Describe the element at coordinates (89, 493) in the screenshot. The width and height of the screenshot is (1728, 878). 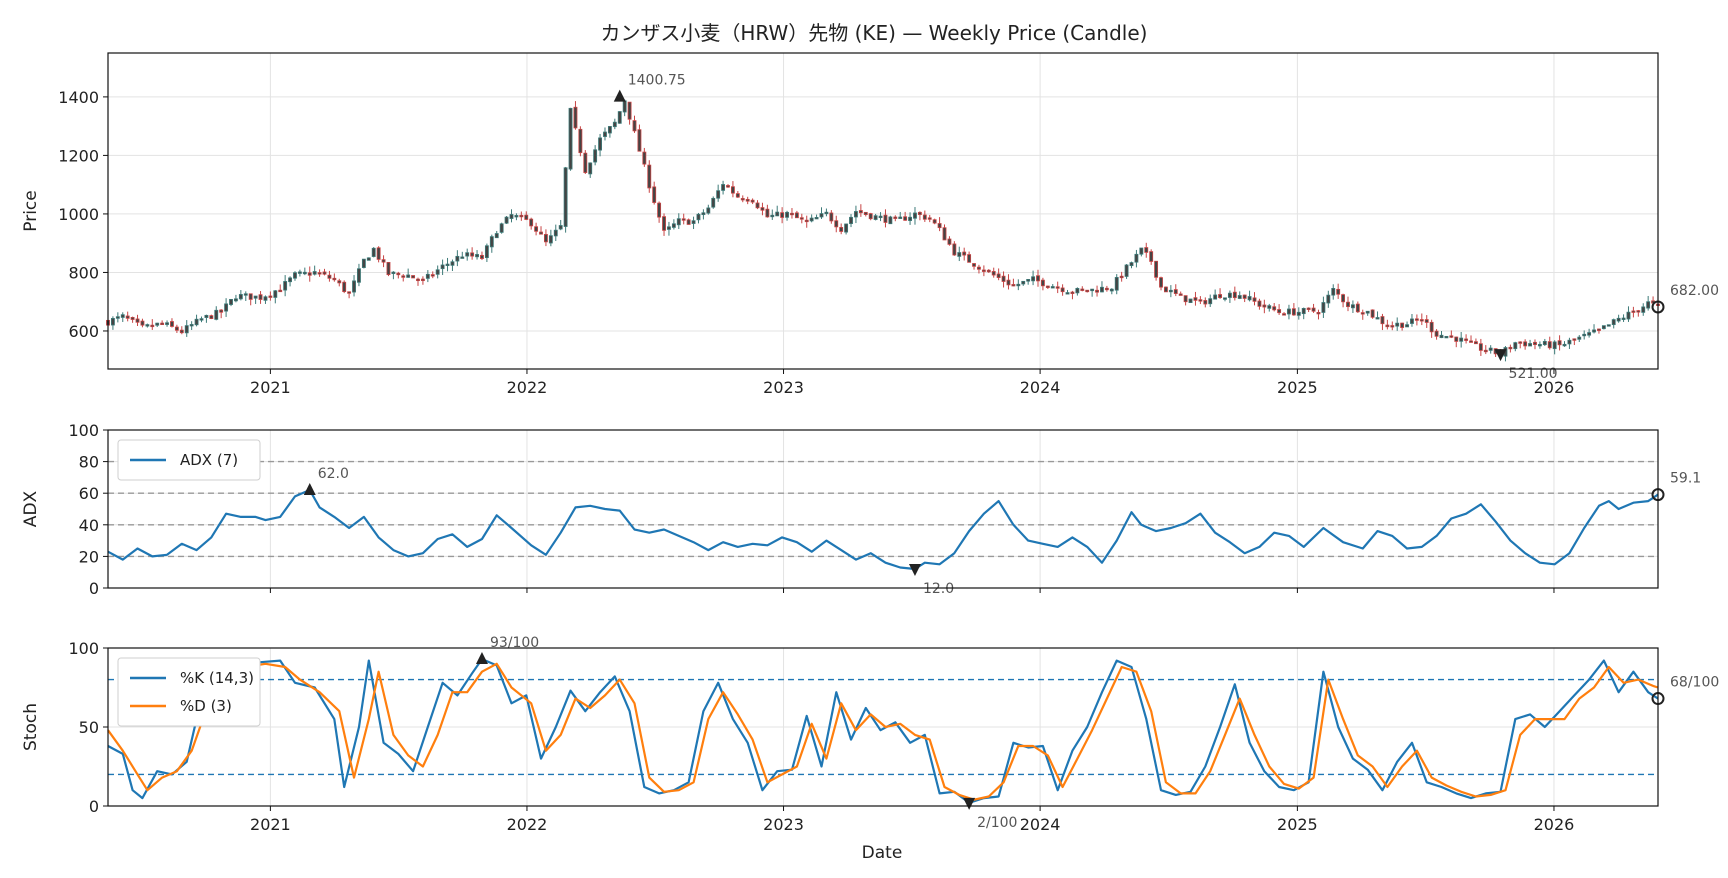
I see `y-tick-label: 60` at that location.